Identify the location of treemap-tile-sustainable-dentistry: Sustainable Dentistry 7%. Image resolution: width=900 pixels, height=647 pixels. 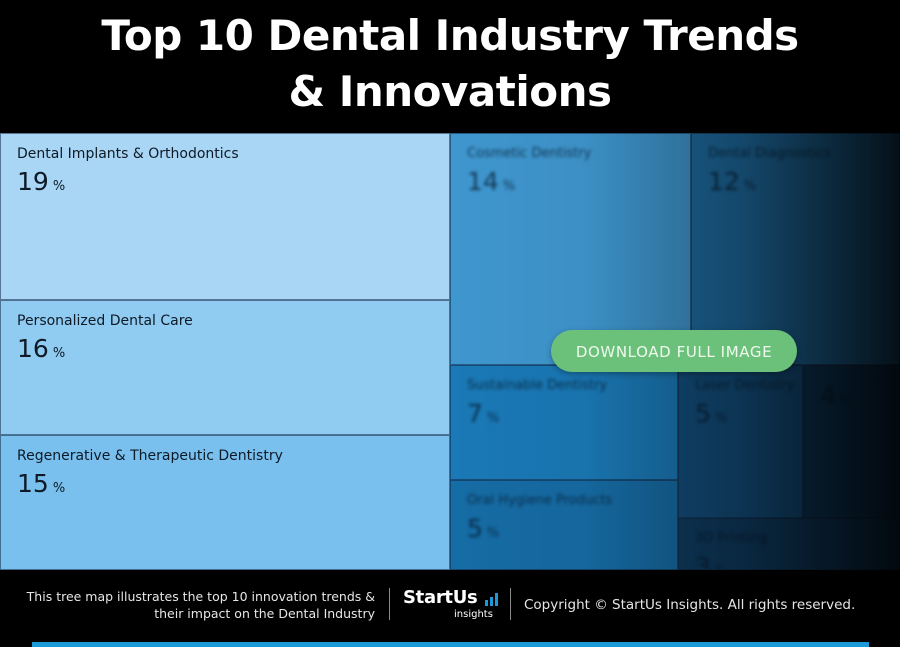
(564, 422).